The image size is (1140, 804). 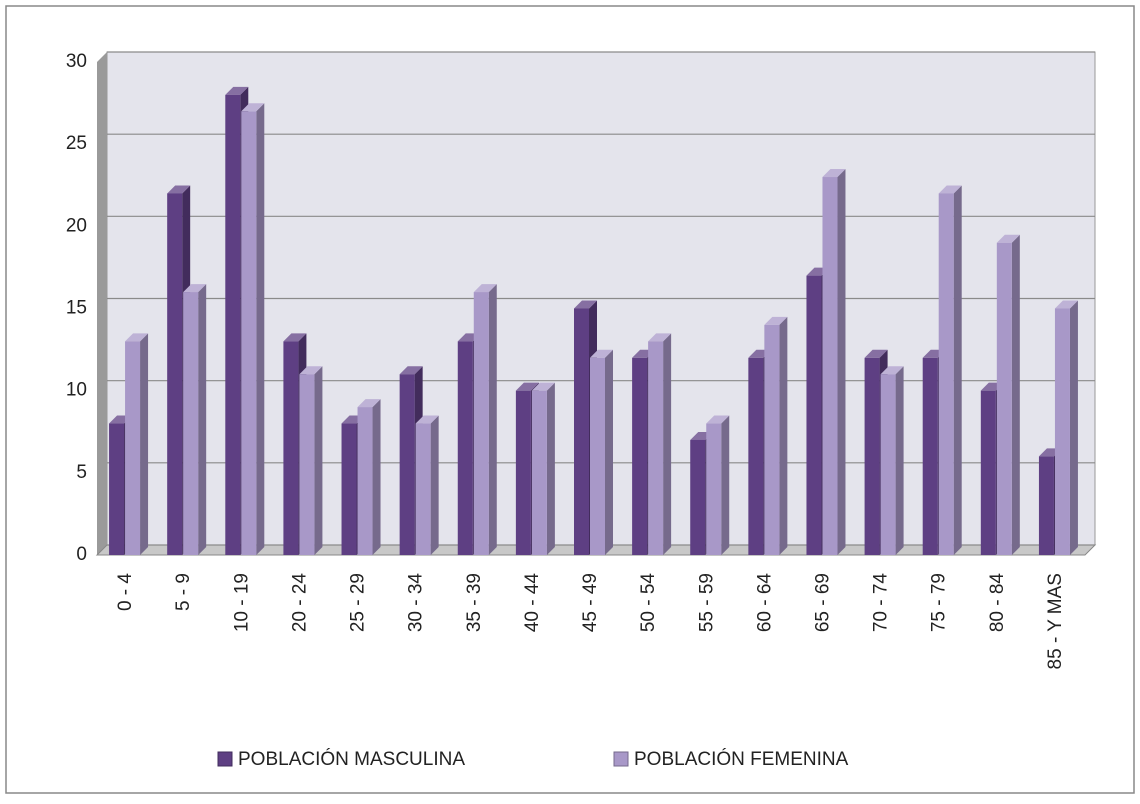 What do you see at coordinates (416, 603) in the screenshot?
I see `x-tick-label: 30 - 34` at bounding box center [416, 603].